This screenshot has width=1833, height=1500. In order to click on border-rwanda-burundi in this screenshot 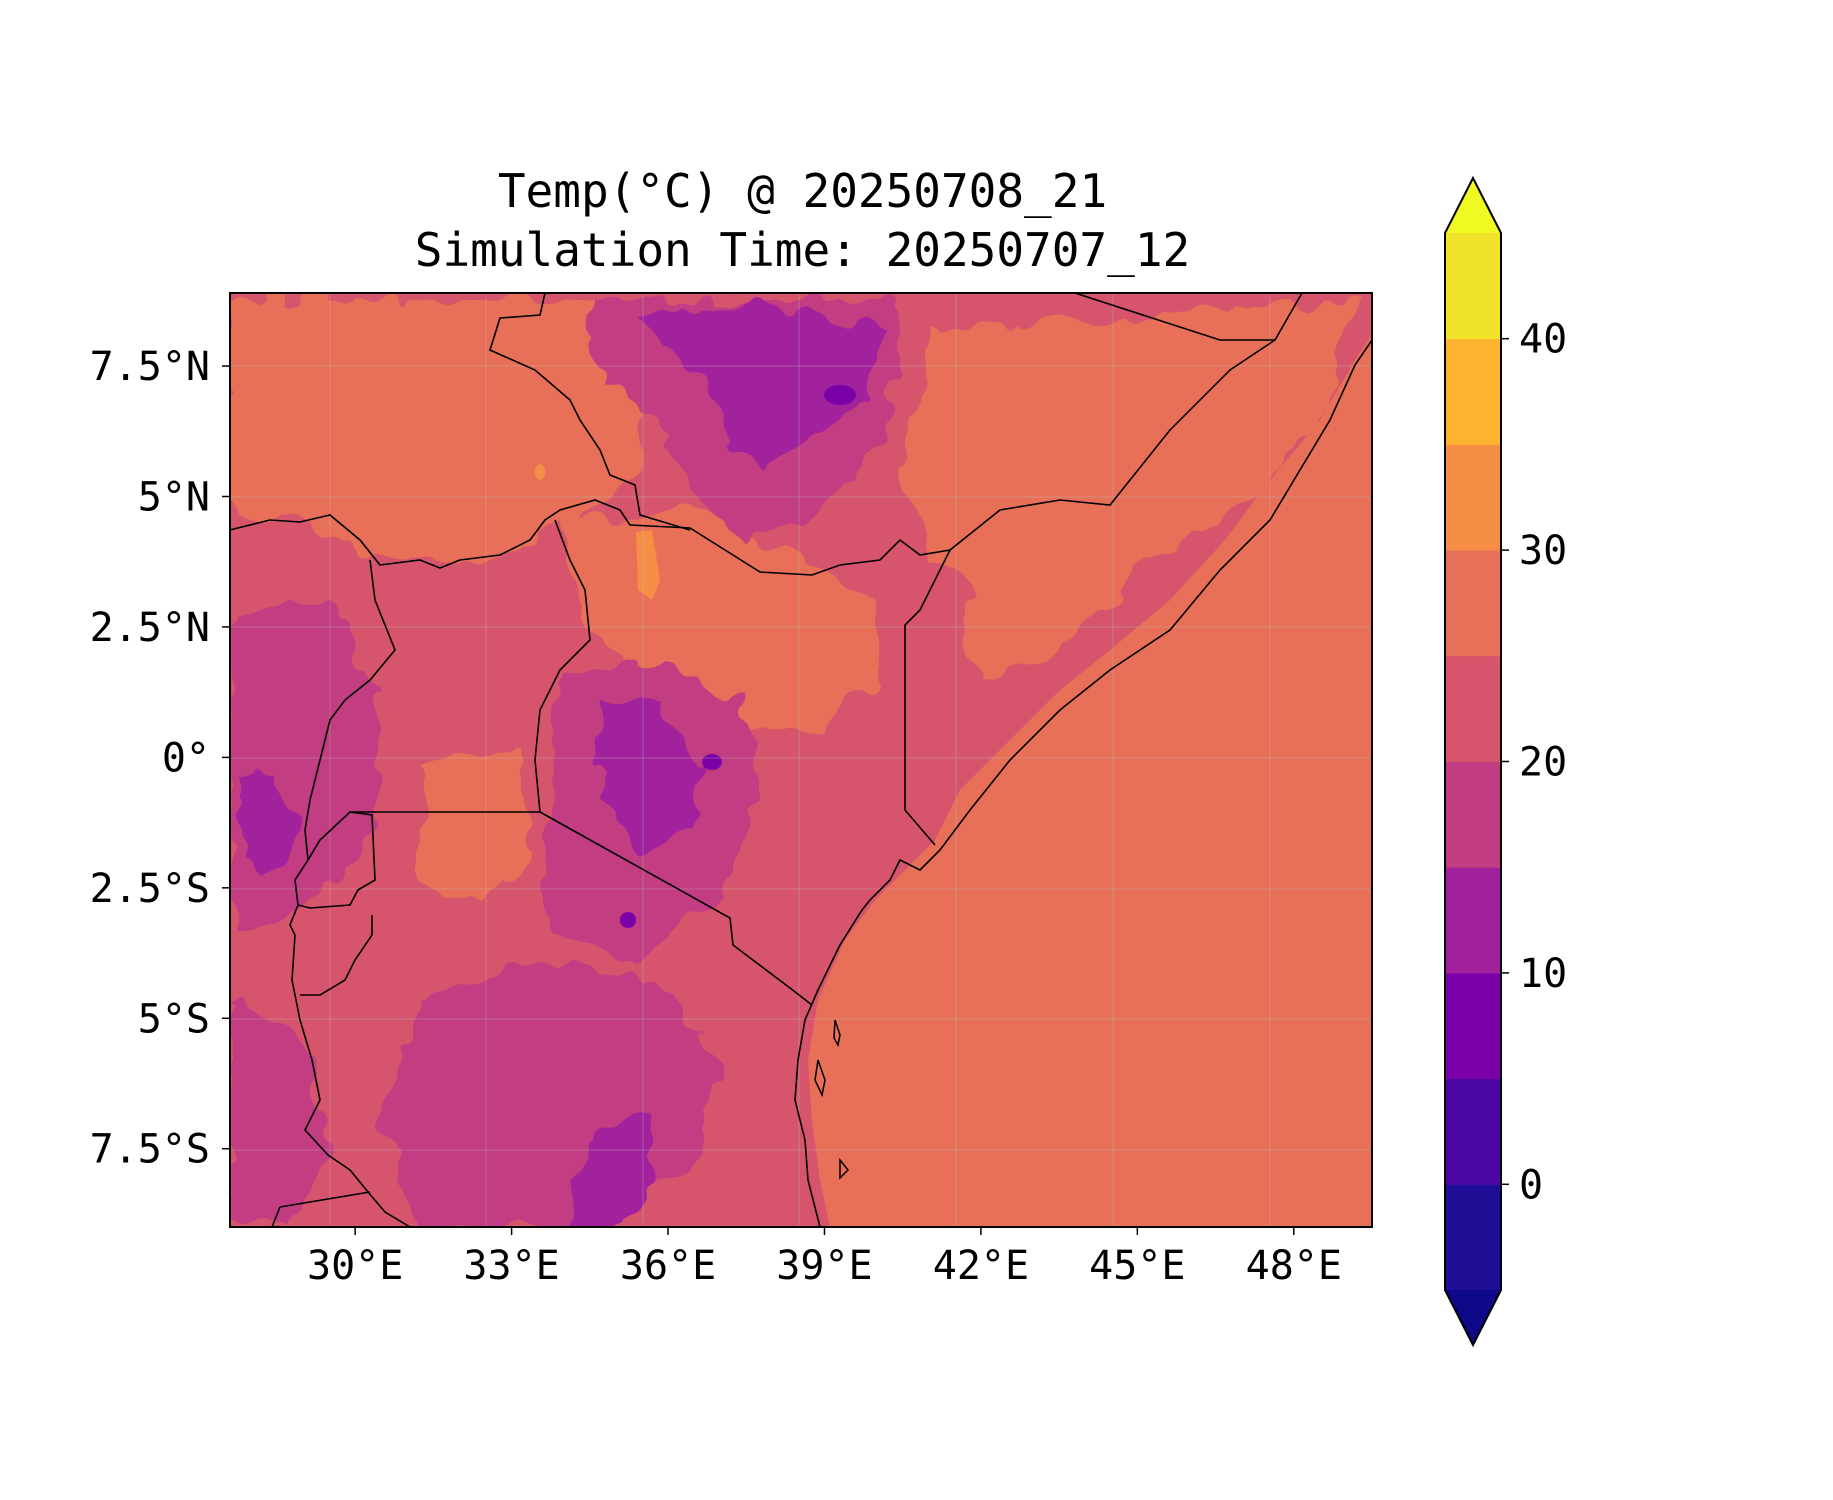, I will do `click(335, 860)`.